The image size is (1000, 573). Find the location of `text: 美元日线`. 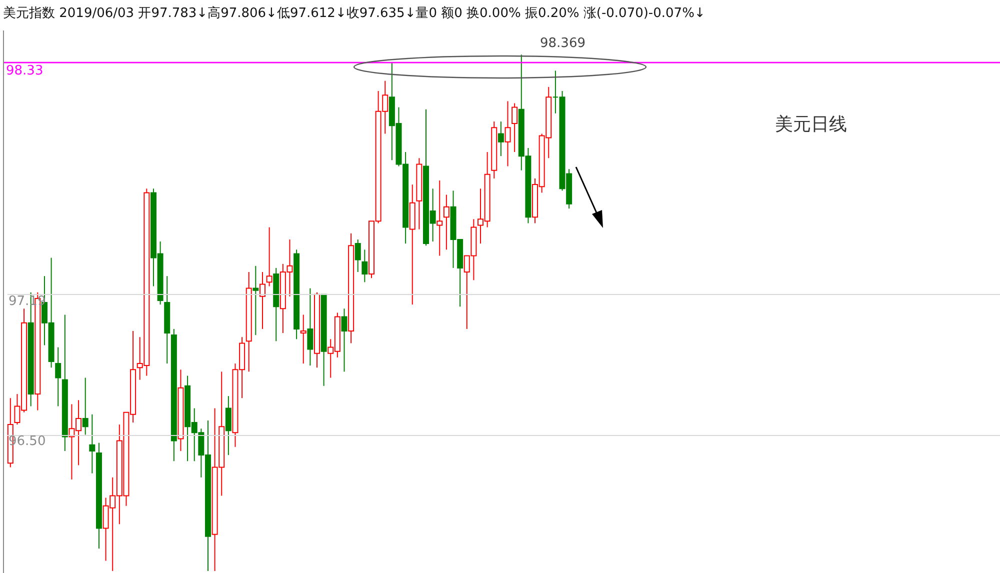

text: 美元日线 is located at coordinates (811, 124).